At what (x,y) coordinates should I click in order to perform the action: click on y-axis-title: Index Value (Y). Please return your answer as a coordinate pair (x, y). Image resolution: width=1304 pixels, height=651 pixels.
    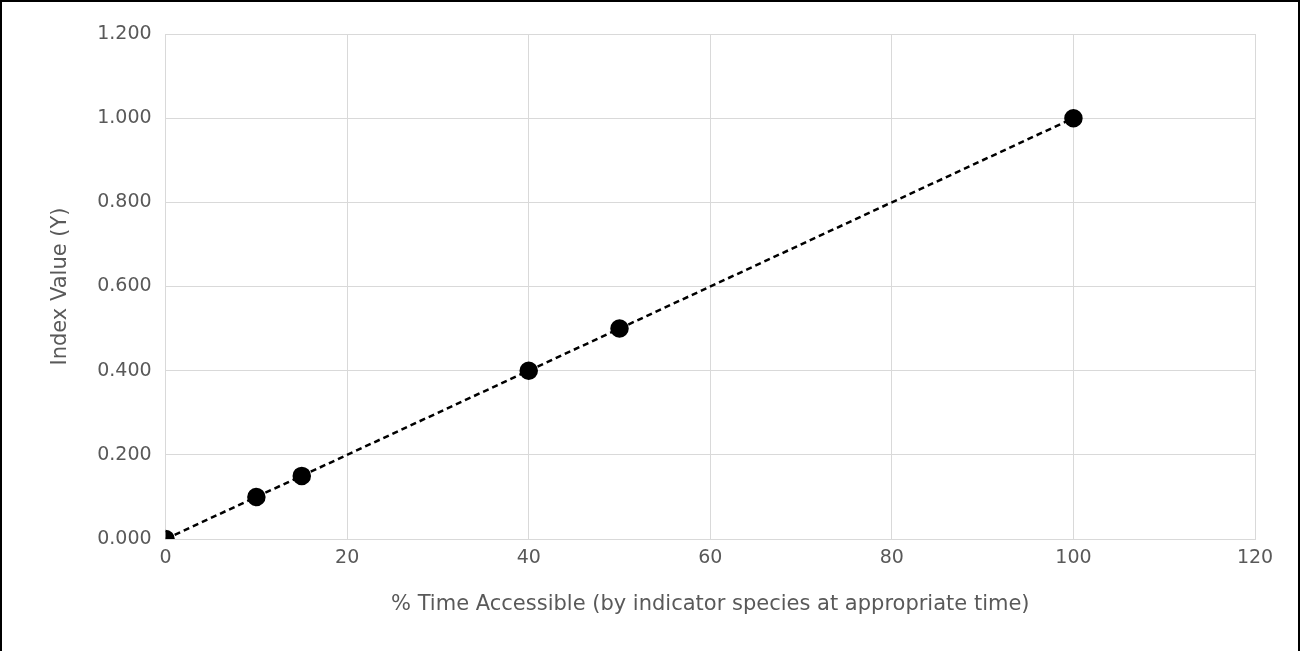
    Looking at the image, I should click on (59, 286).